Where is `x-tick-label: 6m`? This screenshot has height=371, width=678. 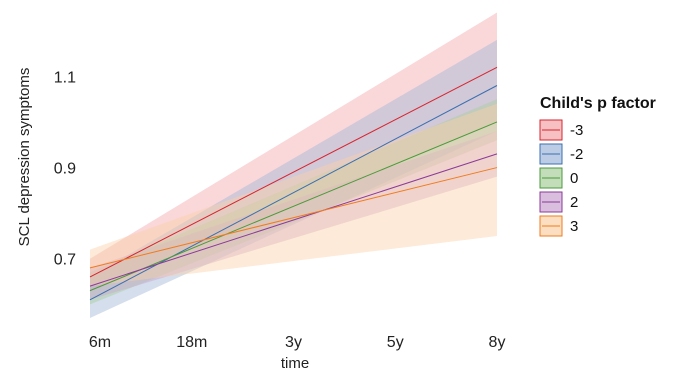
x-tick-label: 6m is located at coordinates (100, 342).